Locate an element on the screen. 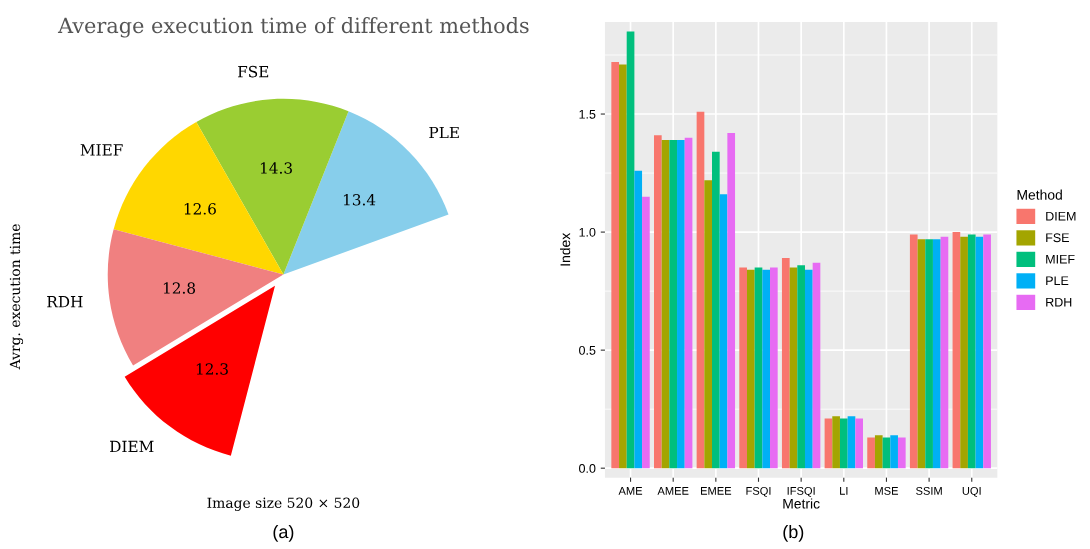  text: Image size 520 × 520 is located at coordinates (283, 504).